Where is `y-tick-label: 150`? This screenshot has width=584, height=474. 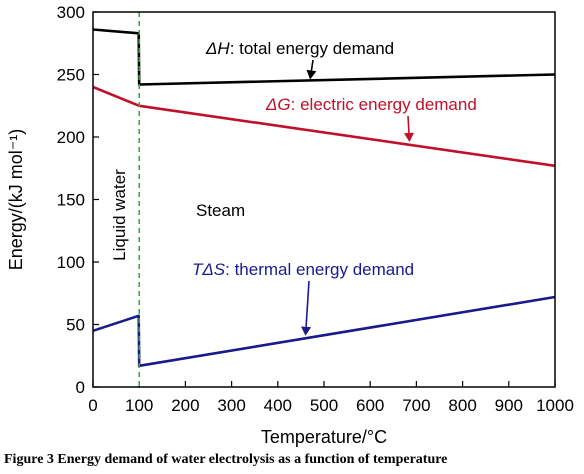 y-tick-label: 150 is located at coordinates (71, 200).